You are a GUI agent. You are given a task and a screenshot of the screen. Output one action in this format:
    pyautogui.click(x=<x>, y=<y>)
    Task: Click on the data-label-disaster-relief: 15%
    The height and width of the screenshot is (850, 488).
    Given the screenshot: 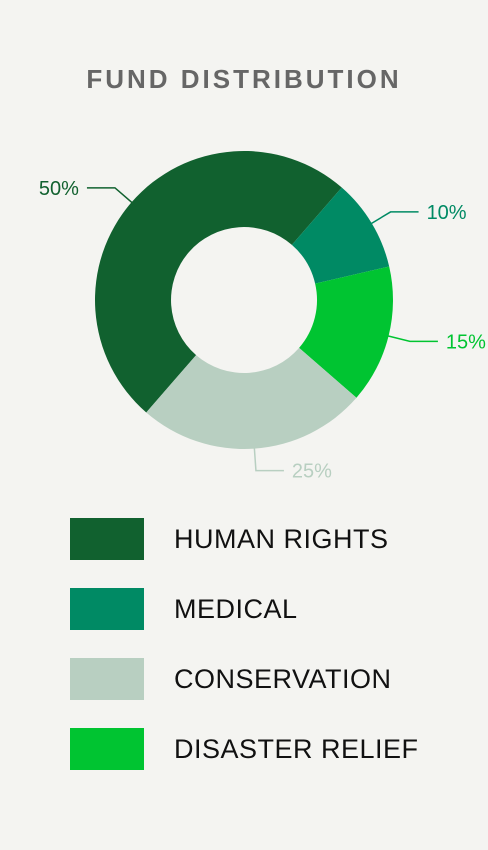 What is the action you would take?
    pyautogui.click(x=466, y=342)
    